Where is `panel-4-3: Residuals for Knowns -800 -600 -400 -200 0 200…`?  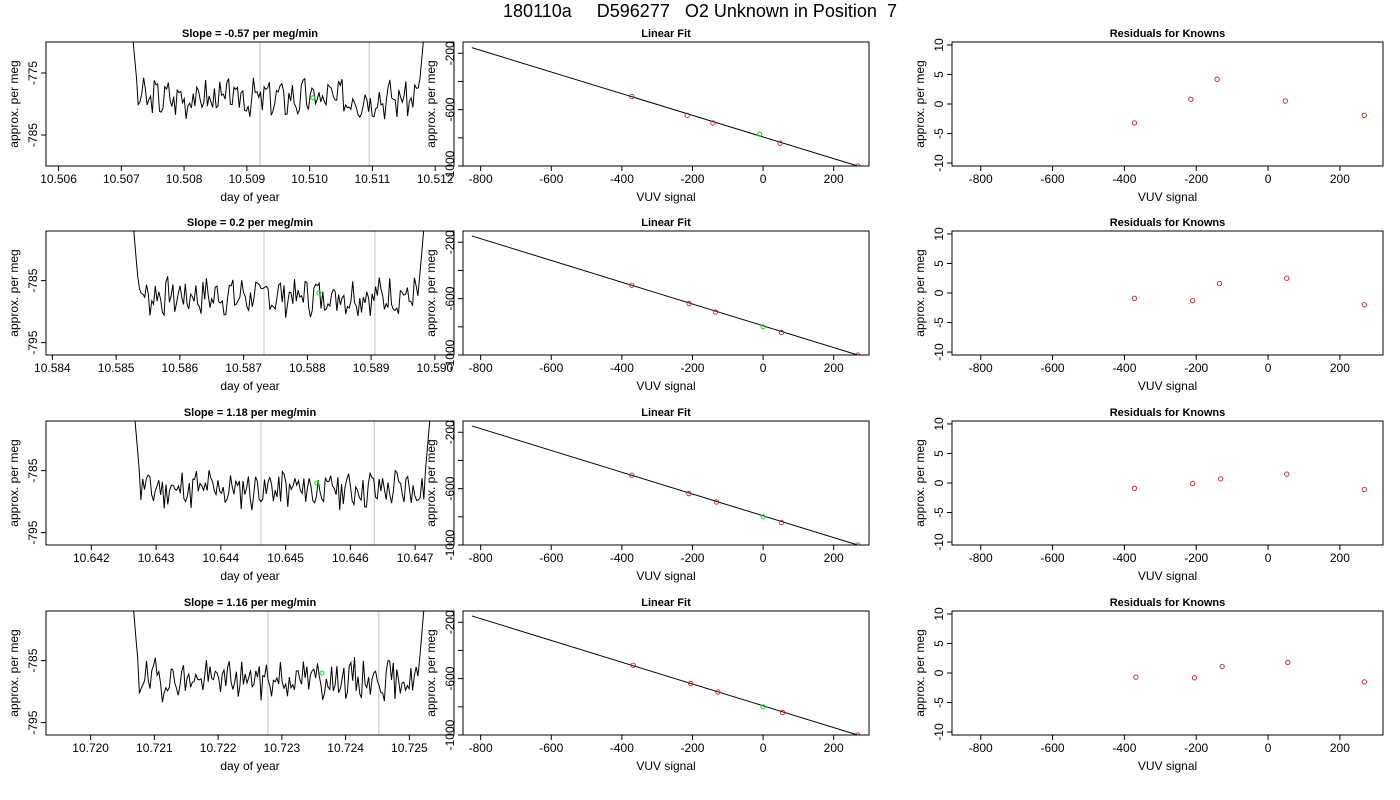
panel-4-3: Residuals for Knowns -800 -600 -400 -200 0 200… is located at coordinates (1148, 685).